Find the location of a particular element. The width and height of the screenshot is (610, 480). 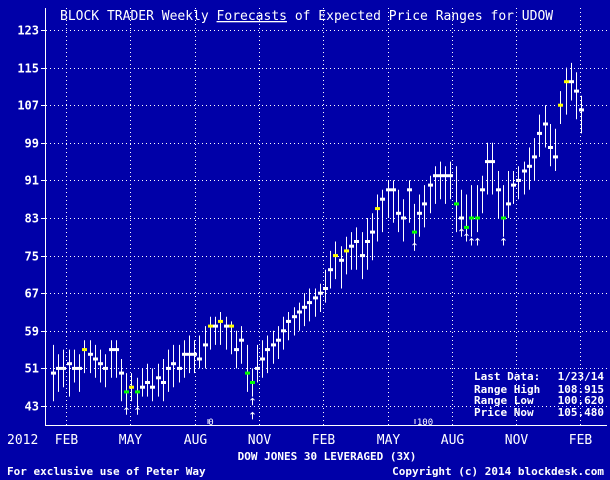

footer-left: For exclusive use of Peter Way is located at coordinates (106, 471).